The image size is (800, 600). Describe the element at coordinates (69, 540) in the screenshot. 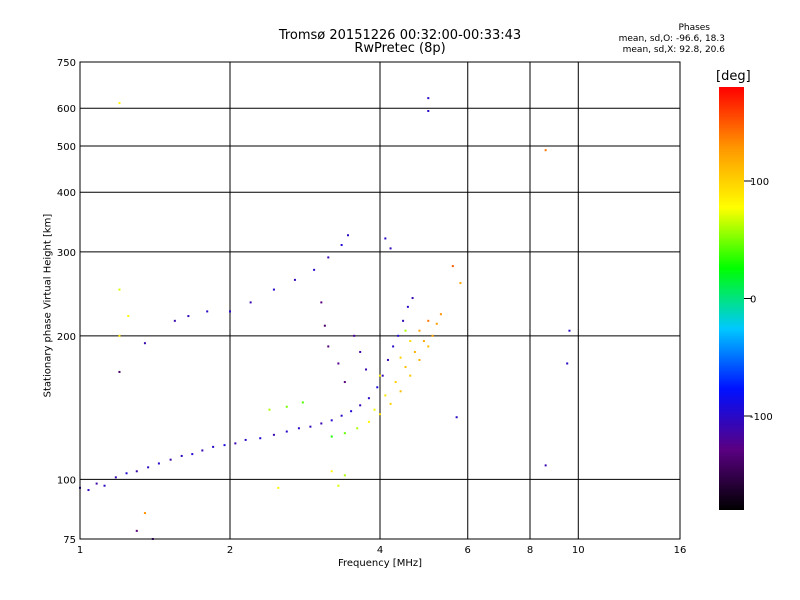

I see `y-tick-label: 75` at that location.